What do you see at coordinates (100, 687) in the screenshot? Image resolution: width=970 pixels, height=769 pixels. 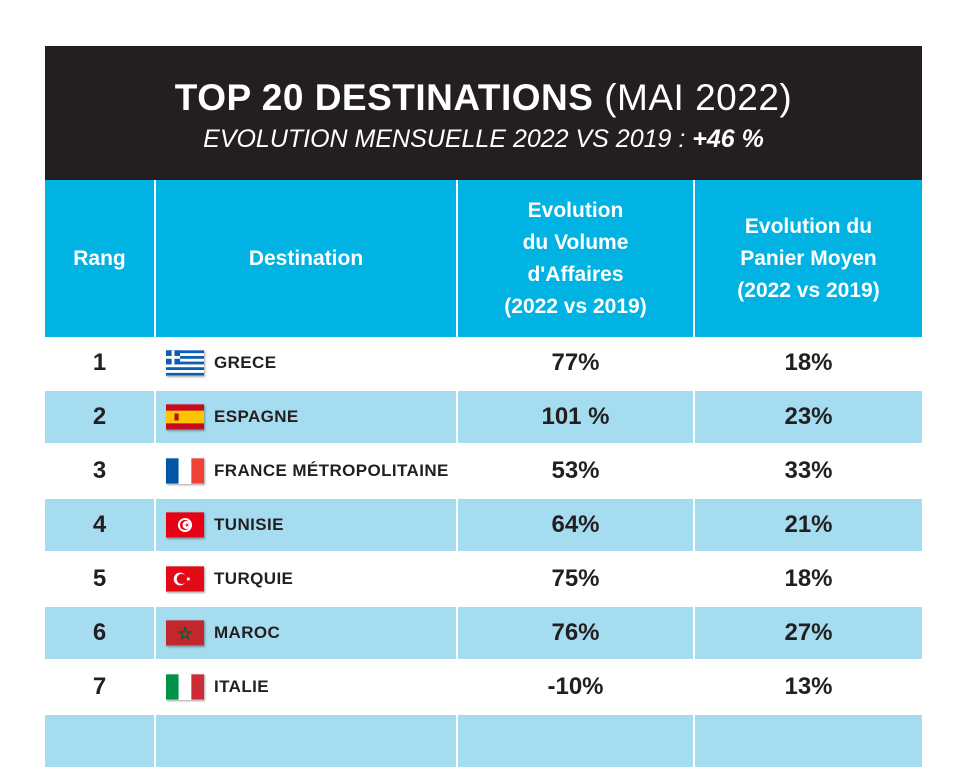 I see `rank-cell: 7` at bounding box center [100, 687].